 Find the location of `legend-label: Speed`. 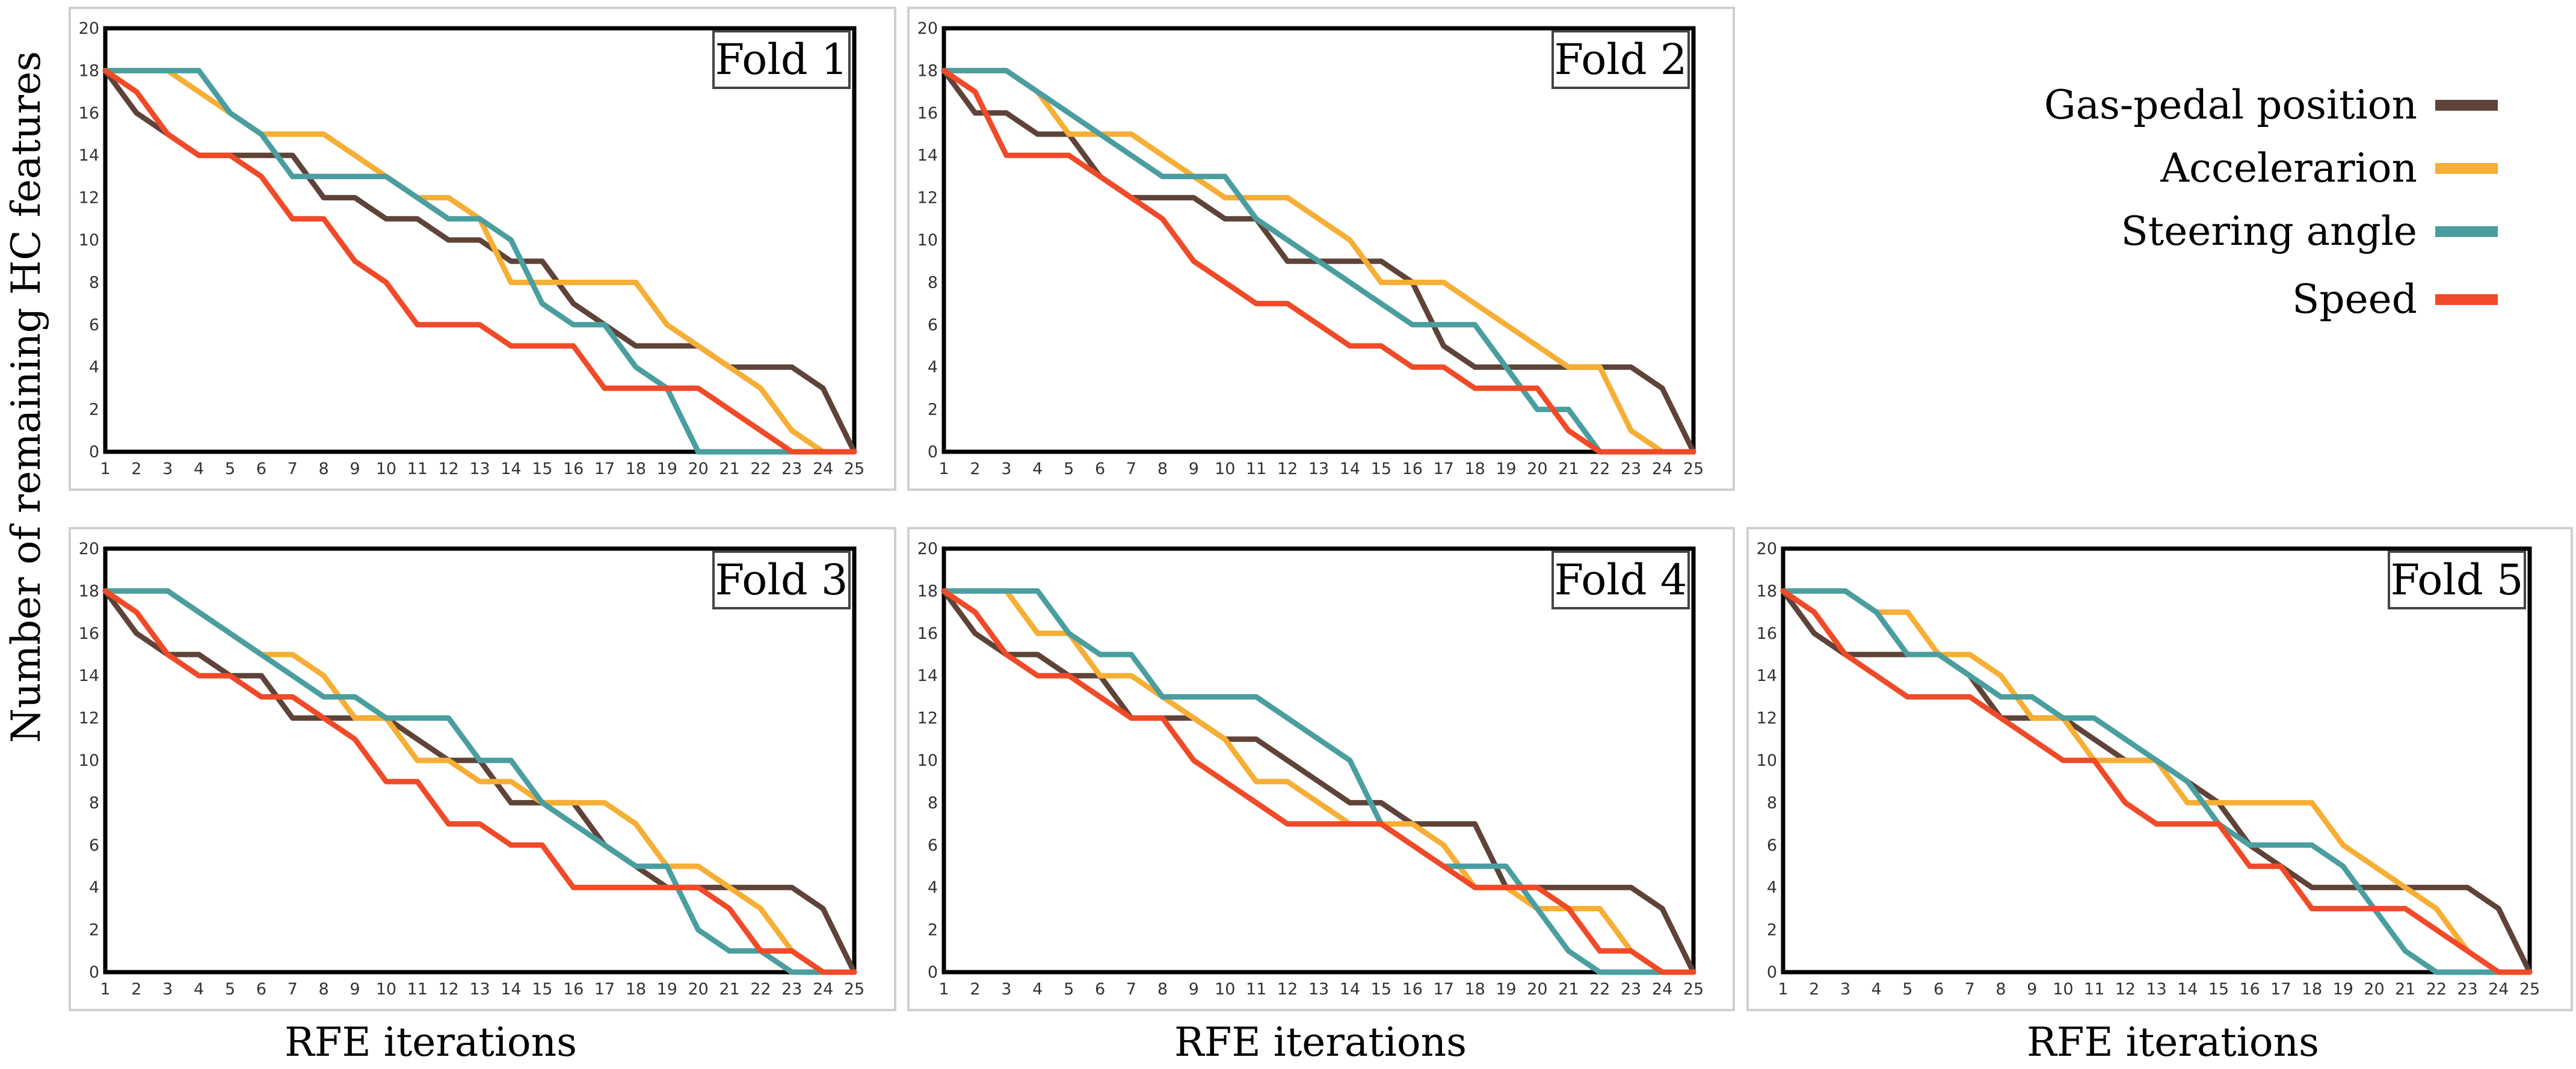

legend-label: Speed is located at coordinates (2354, 299).